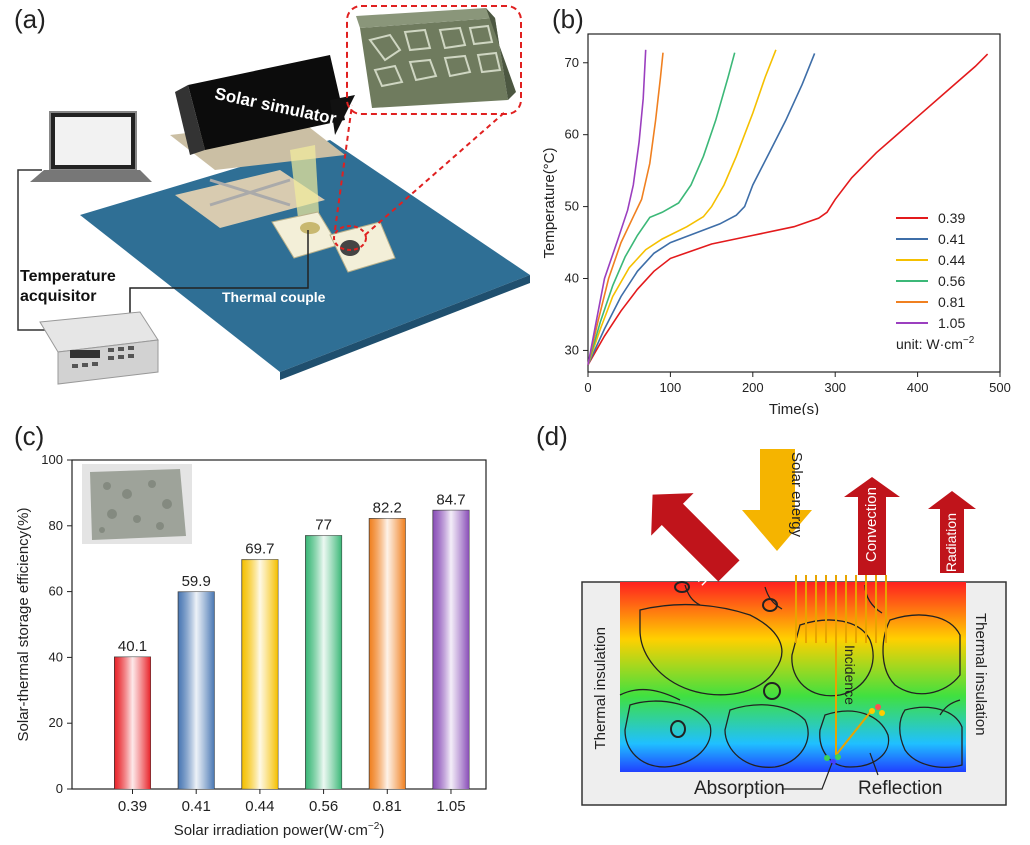  What do you see at coordinates (600, 688) in the screenshot?
I see `thermal-insulation-left-label: Thermal insulation` at bounding box center [600, 688].